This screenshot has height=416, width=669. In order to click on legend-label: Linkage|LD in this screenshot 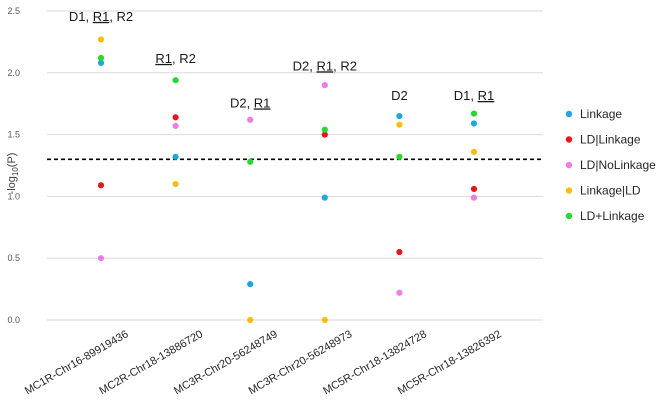, I will do `click(610, 191)`.